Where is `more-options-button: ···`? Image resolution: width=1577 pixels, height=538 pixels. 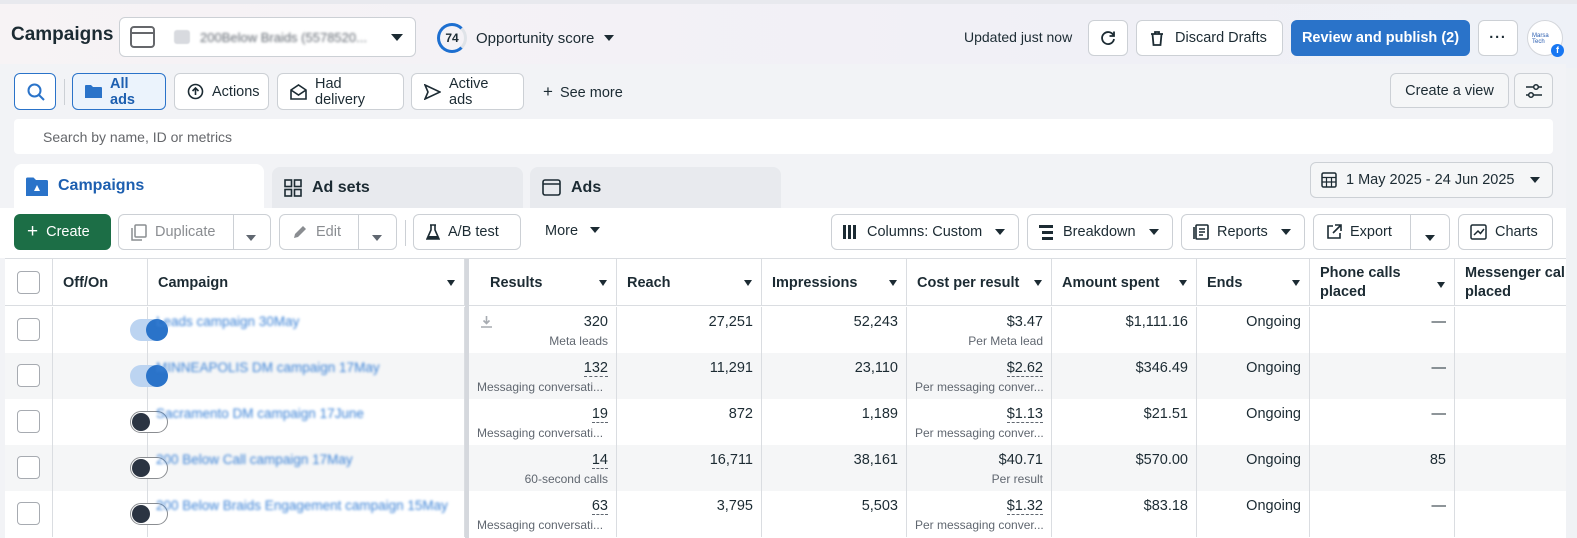
more-options-button: ··· is located at coordinates (1498, 38).